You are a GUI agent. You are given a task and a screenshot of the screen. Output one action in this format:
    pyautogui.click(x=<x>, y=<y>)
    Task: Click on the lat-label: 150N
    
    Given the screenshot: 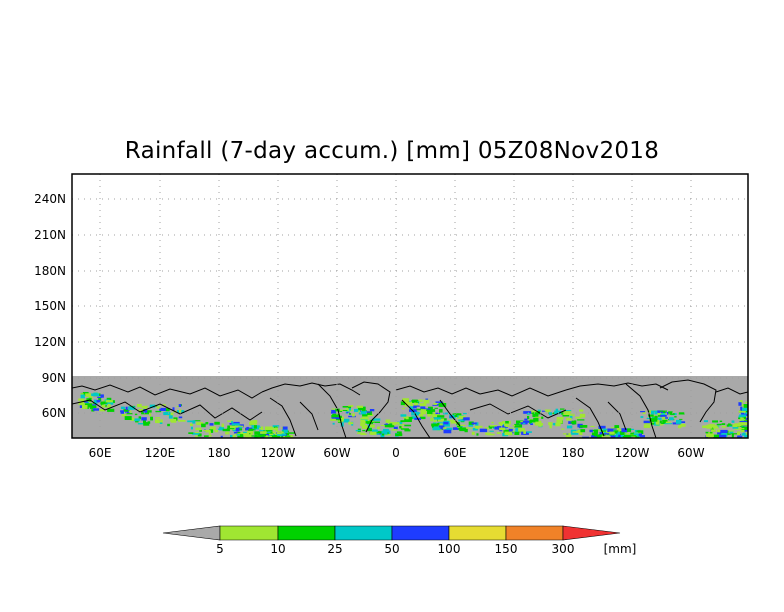 What is the action you would take?
    pyautogui.click(x=50, y=306)
    